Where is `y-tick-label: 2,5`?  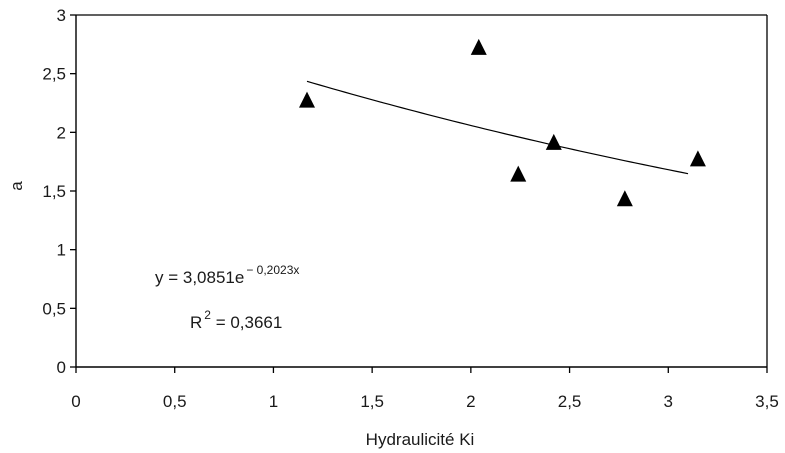 y-tick-label: 2,5 is located at coordinates (54, 74).